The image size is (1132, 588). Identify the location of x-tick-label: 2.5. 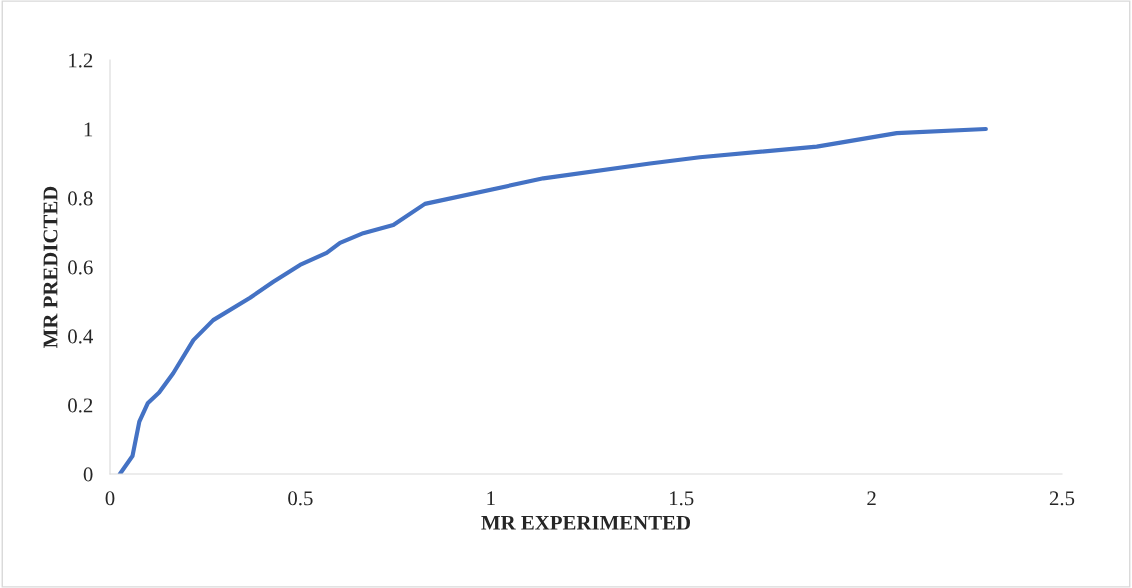
(1062, 498).